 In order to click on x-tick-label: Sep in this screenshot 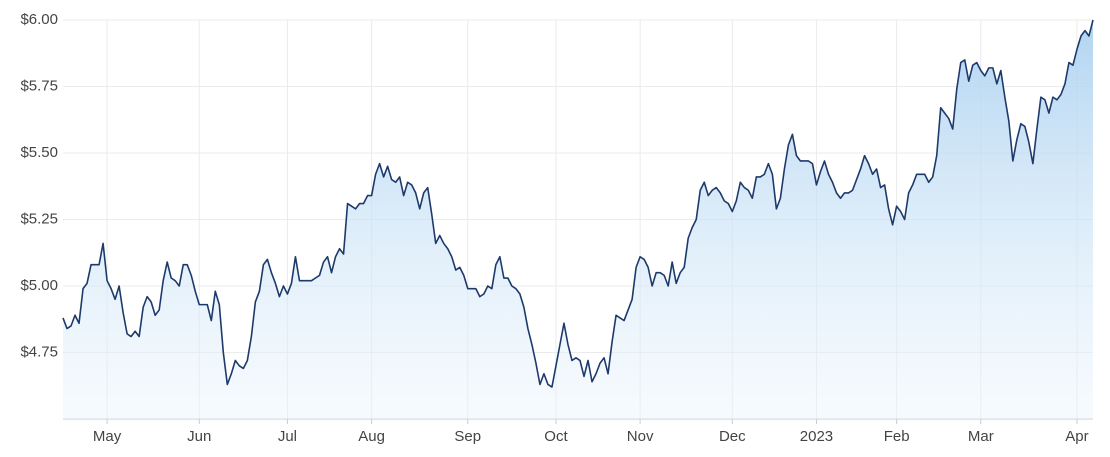, I will do `click(467, 436)`.